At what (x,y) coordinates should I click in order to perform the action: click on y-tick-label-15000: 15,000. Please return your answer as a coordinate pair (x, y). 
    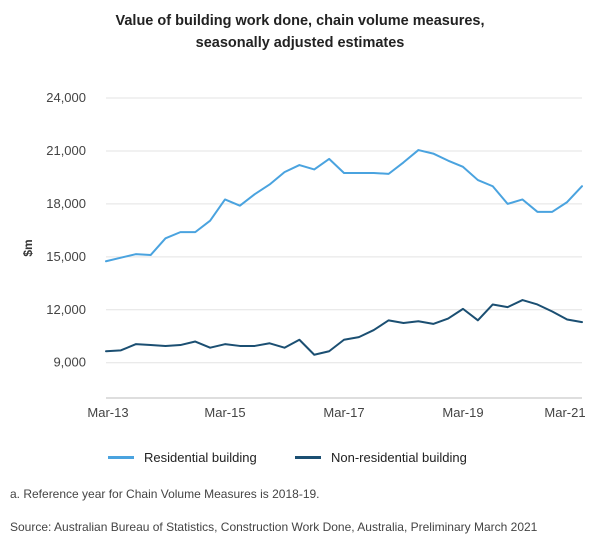
    Looking at the image, I should click on (66, 256).